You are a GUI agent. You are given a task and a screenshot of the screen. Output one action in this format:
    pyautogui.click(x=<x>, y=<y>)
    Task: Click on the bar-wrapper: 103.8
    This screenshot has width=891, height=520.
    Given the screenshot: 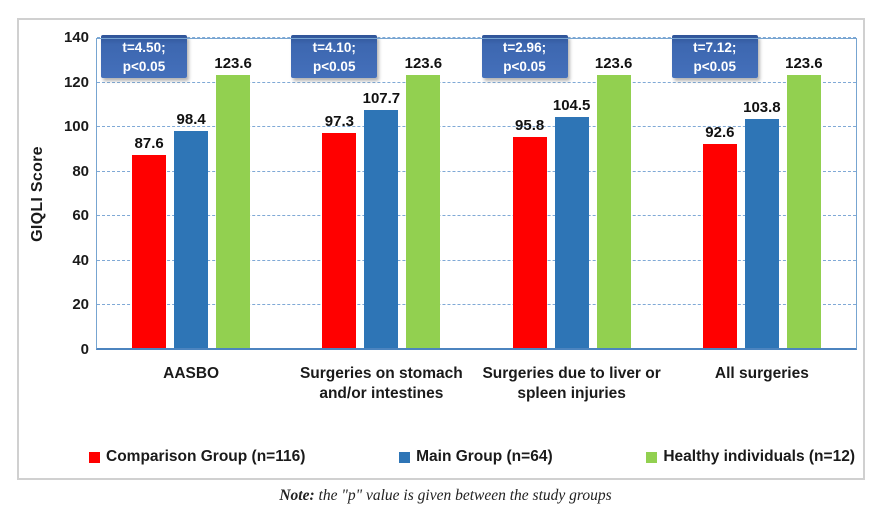 What is the action you would take?
    pyautogui.click(x=762, y=224)
    